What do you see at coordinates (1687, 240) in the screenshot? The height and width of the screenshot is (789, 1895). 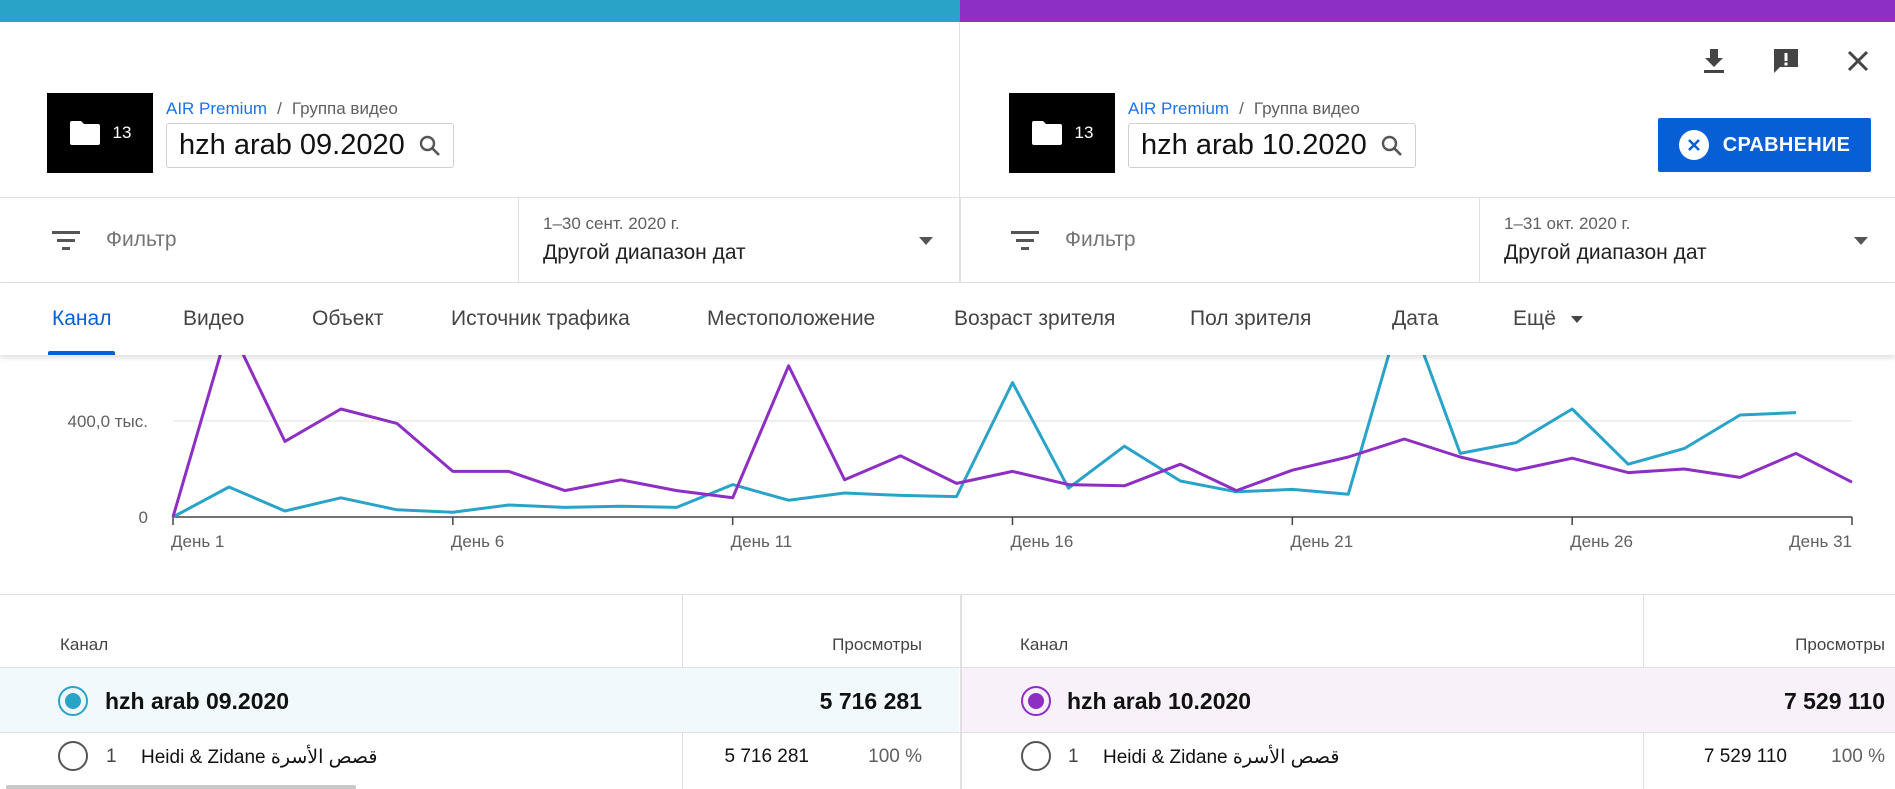 I see `date-range-select: 1–31 окт. 2020 г. Другой диапазон дат` at bounding box center [1687, 240].